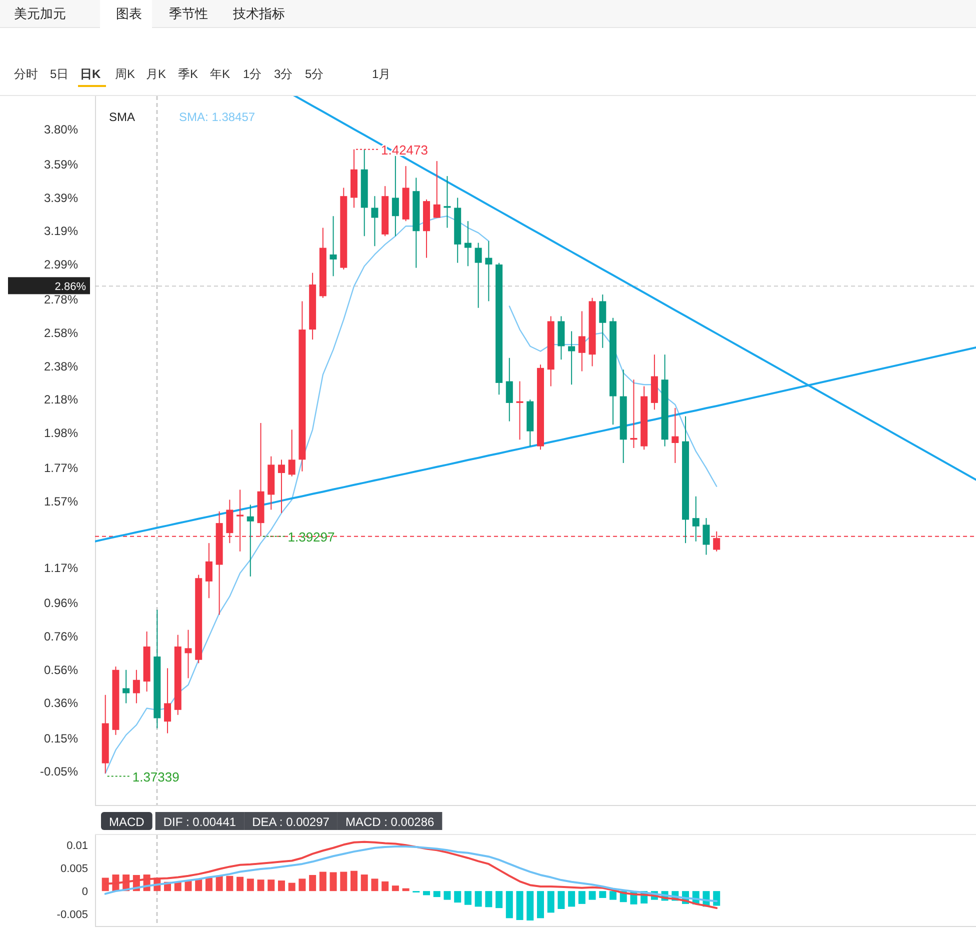  Describe the element at coordinates (61, 568) in the screenshot. I see `y-tick-label: 1.17%` at that location.